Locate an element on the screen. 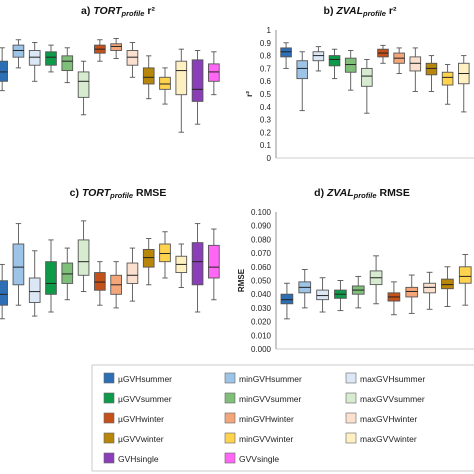 This screenshot has height=474, width=474. y-tick-label: 0.1 is located at coordinates (266, 145).